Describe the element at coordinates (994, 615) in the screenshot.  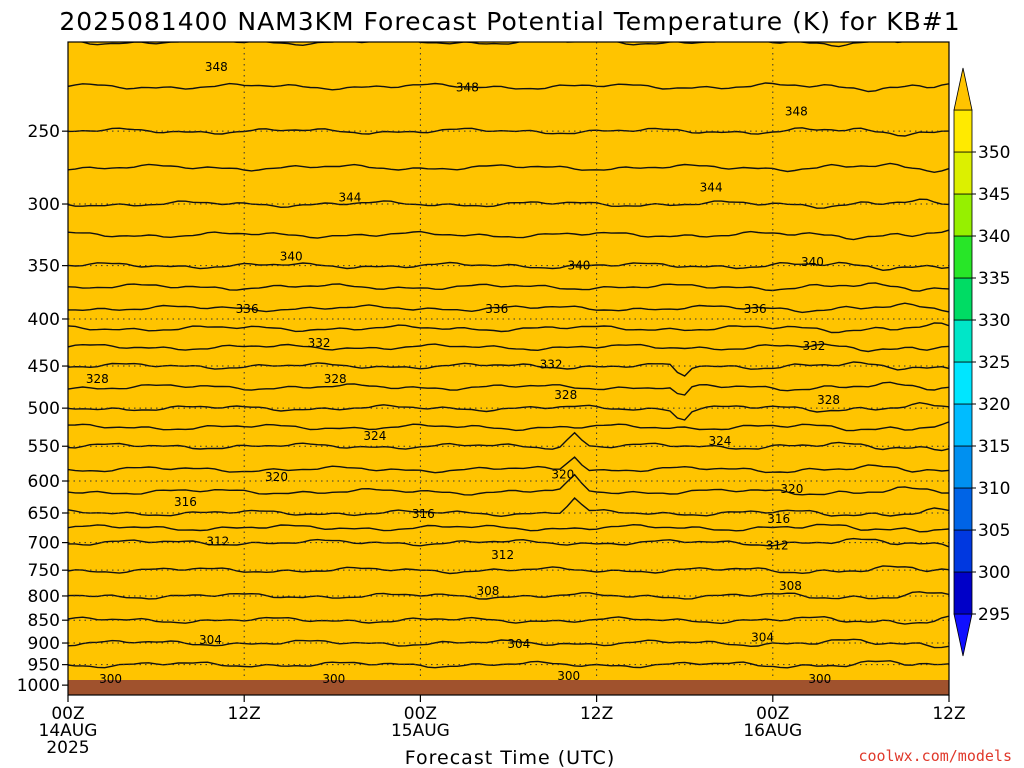
I see `colorbar-label: 295` at that location.